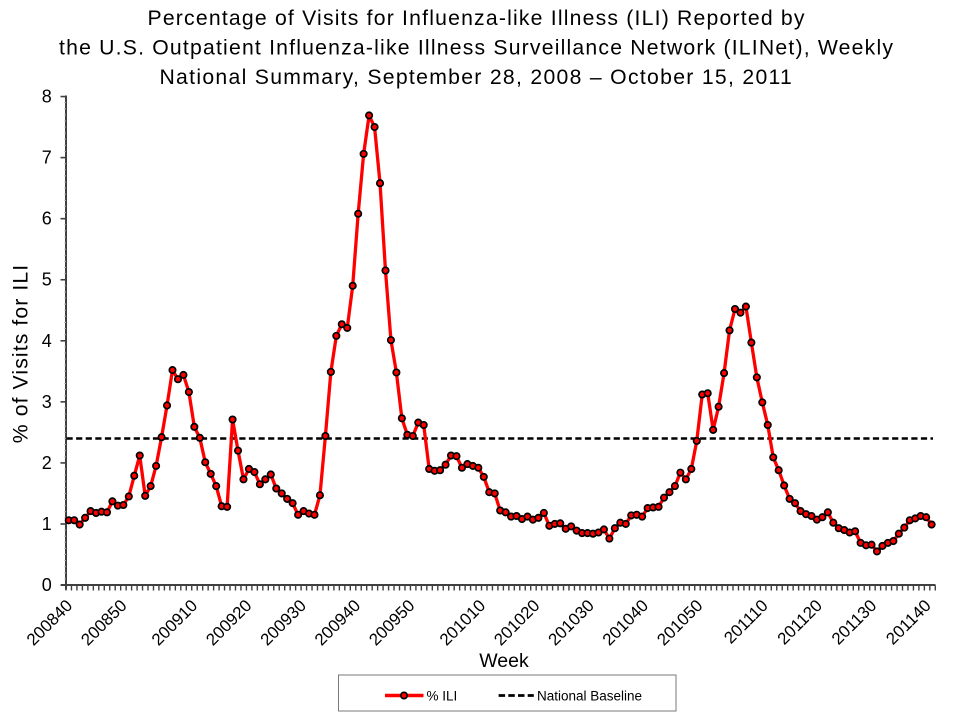 The height and width of the screenshot is (725, 960). What do you see at coordinates (47, 158) in the screenshot?
I see `svg-text: 7` at bounding box center [47, 158].